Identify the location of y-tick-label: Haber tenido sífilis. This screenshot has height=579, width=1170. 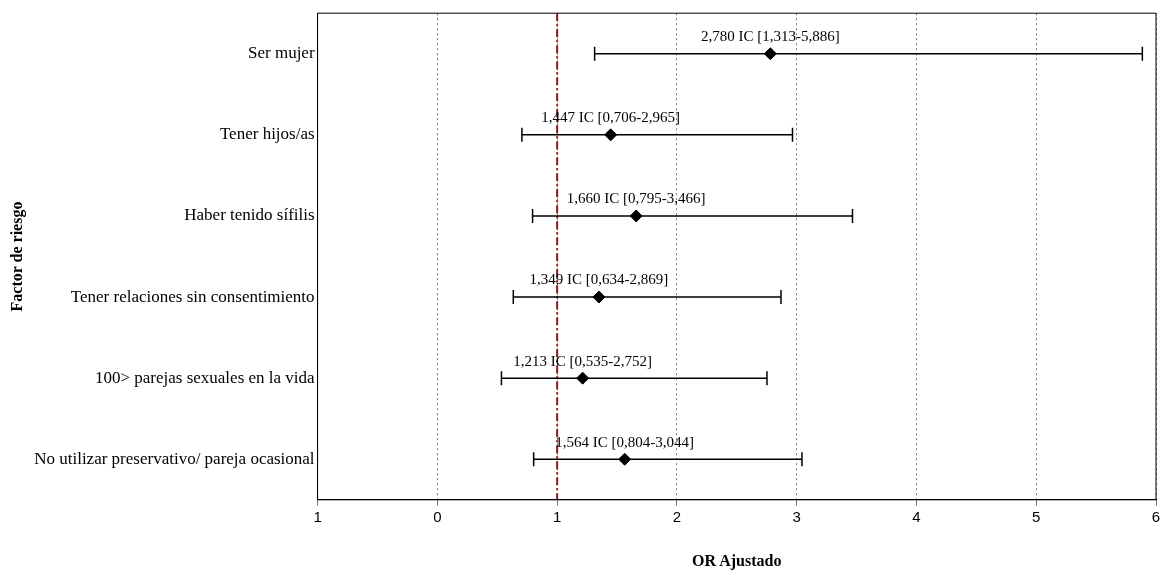
(249, 215).